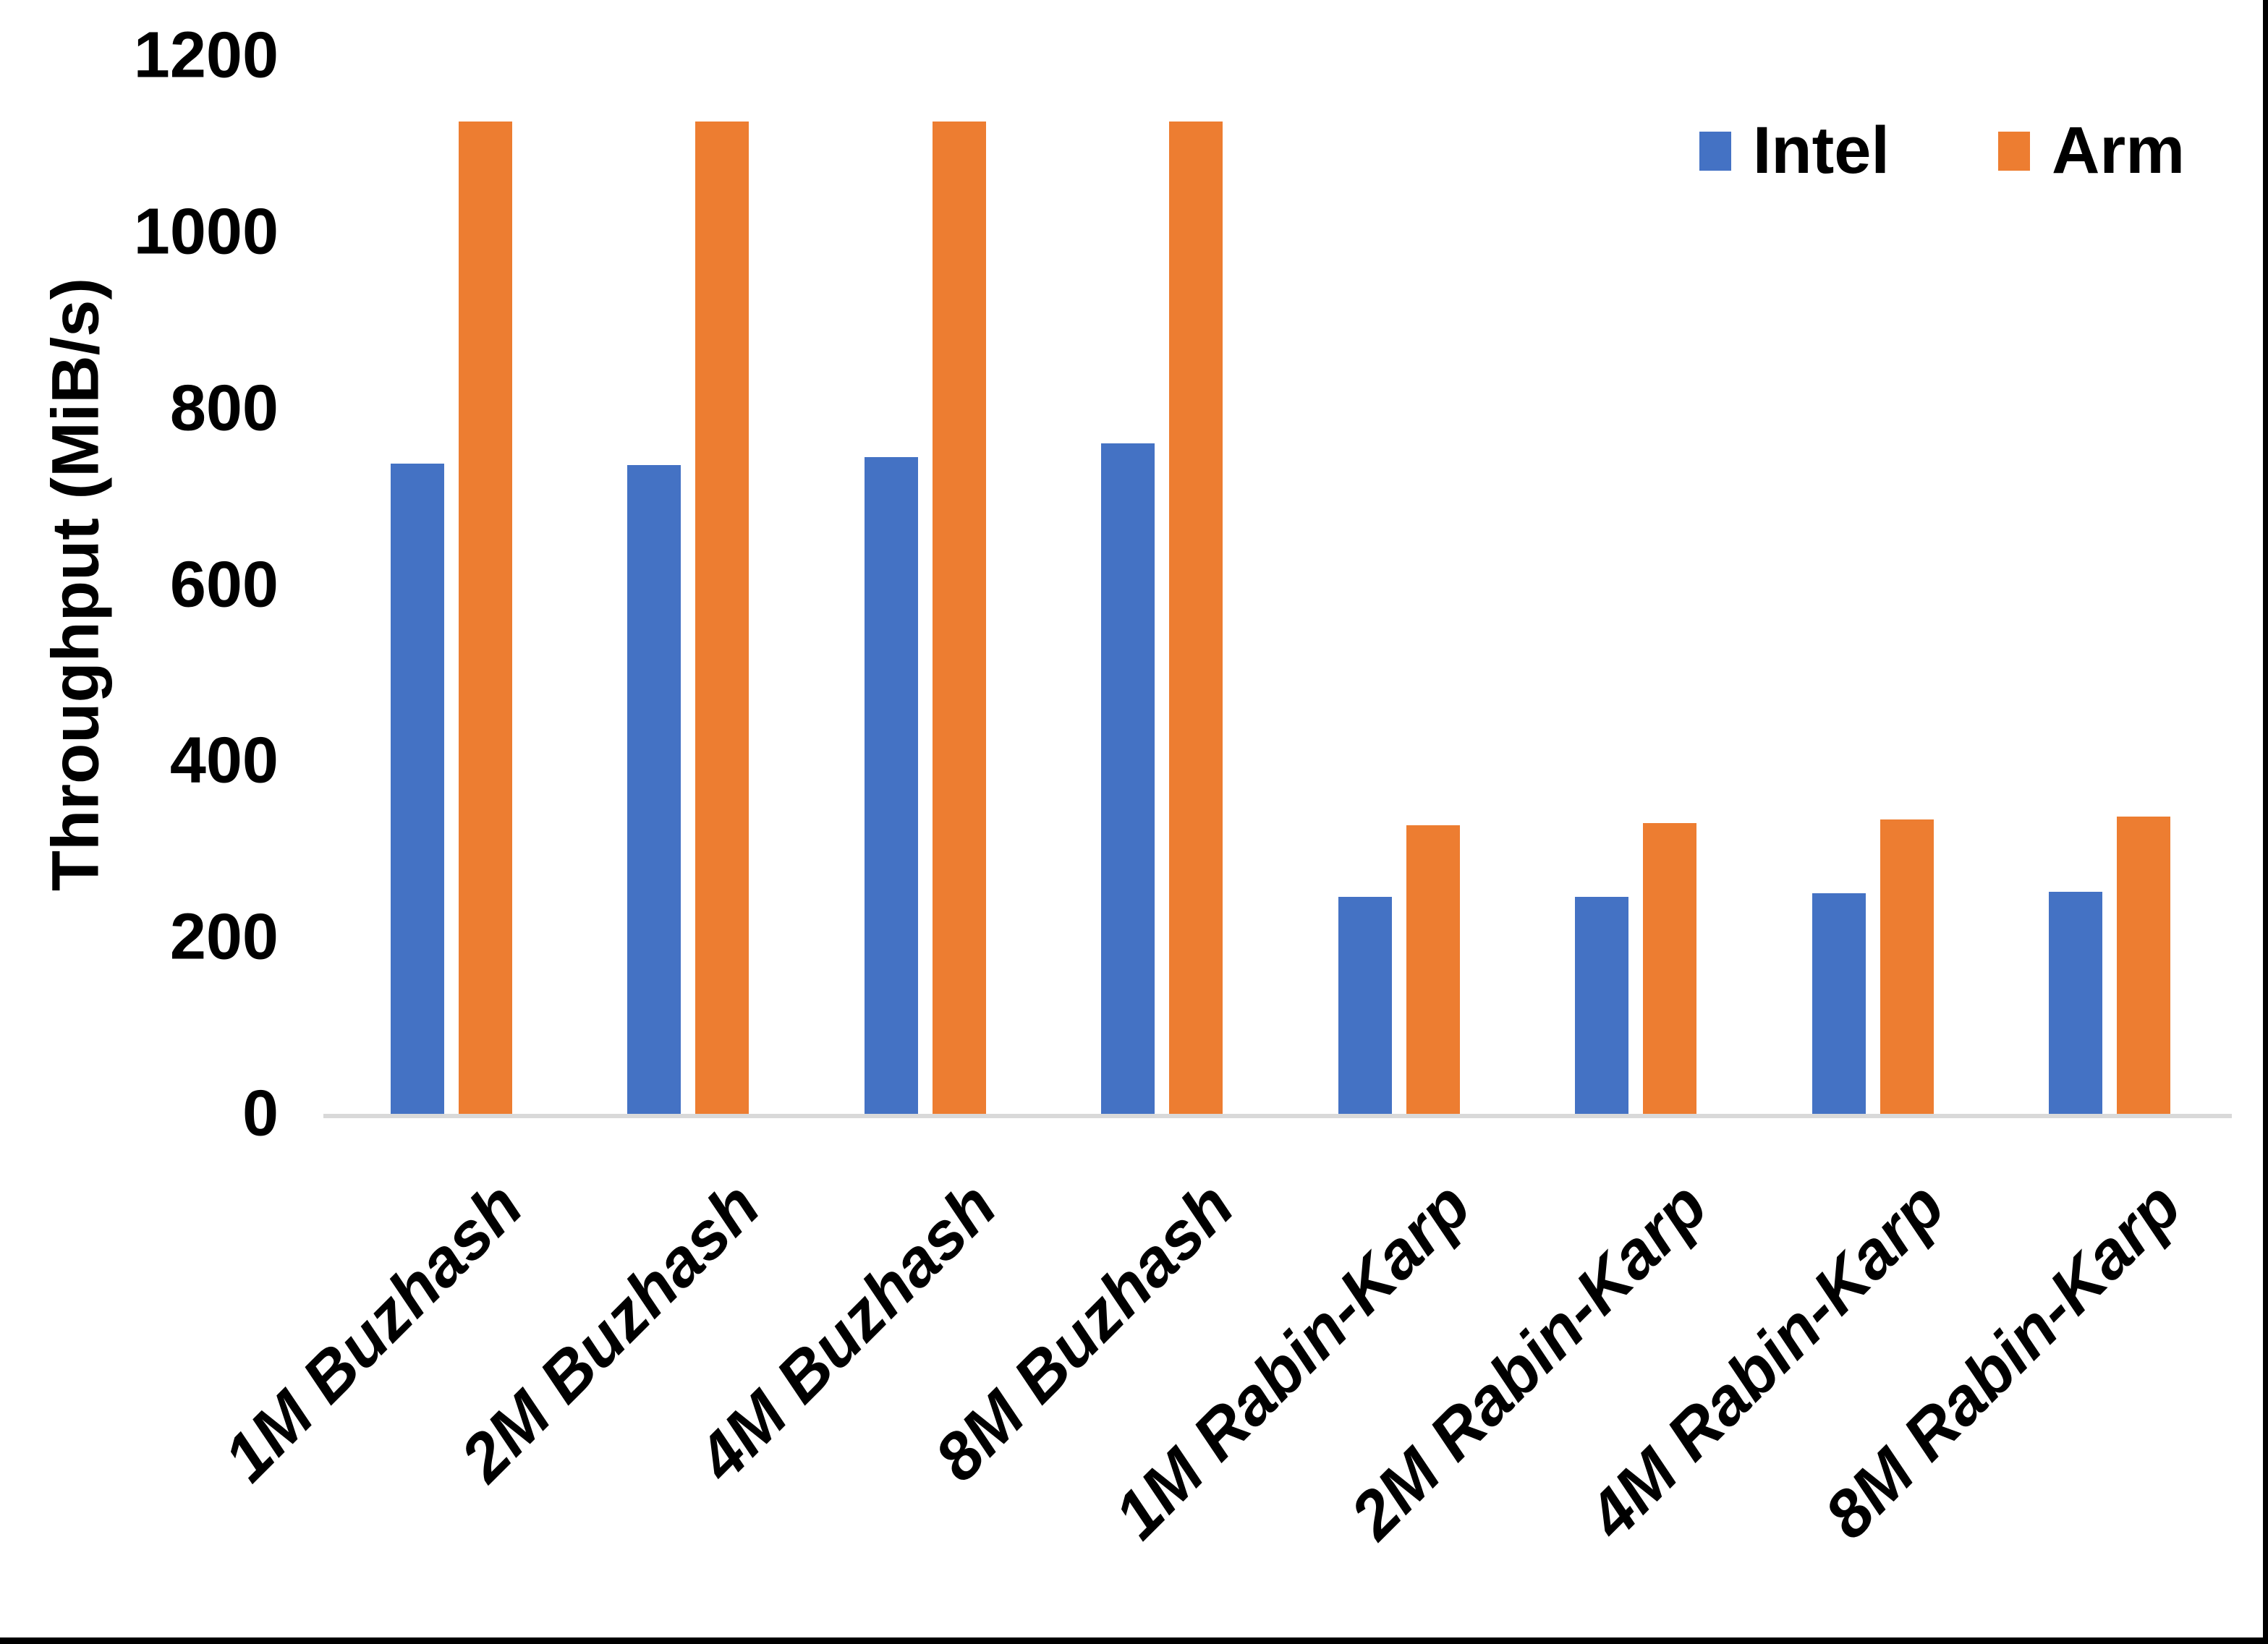 This screenshot has width=2268, height=1644. I want to click on bar-intel-2m-buzhash, so click(654, 789).